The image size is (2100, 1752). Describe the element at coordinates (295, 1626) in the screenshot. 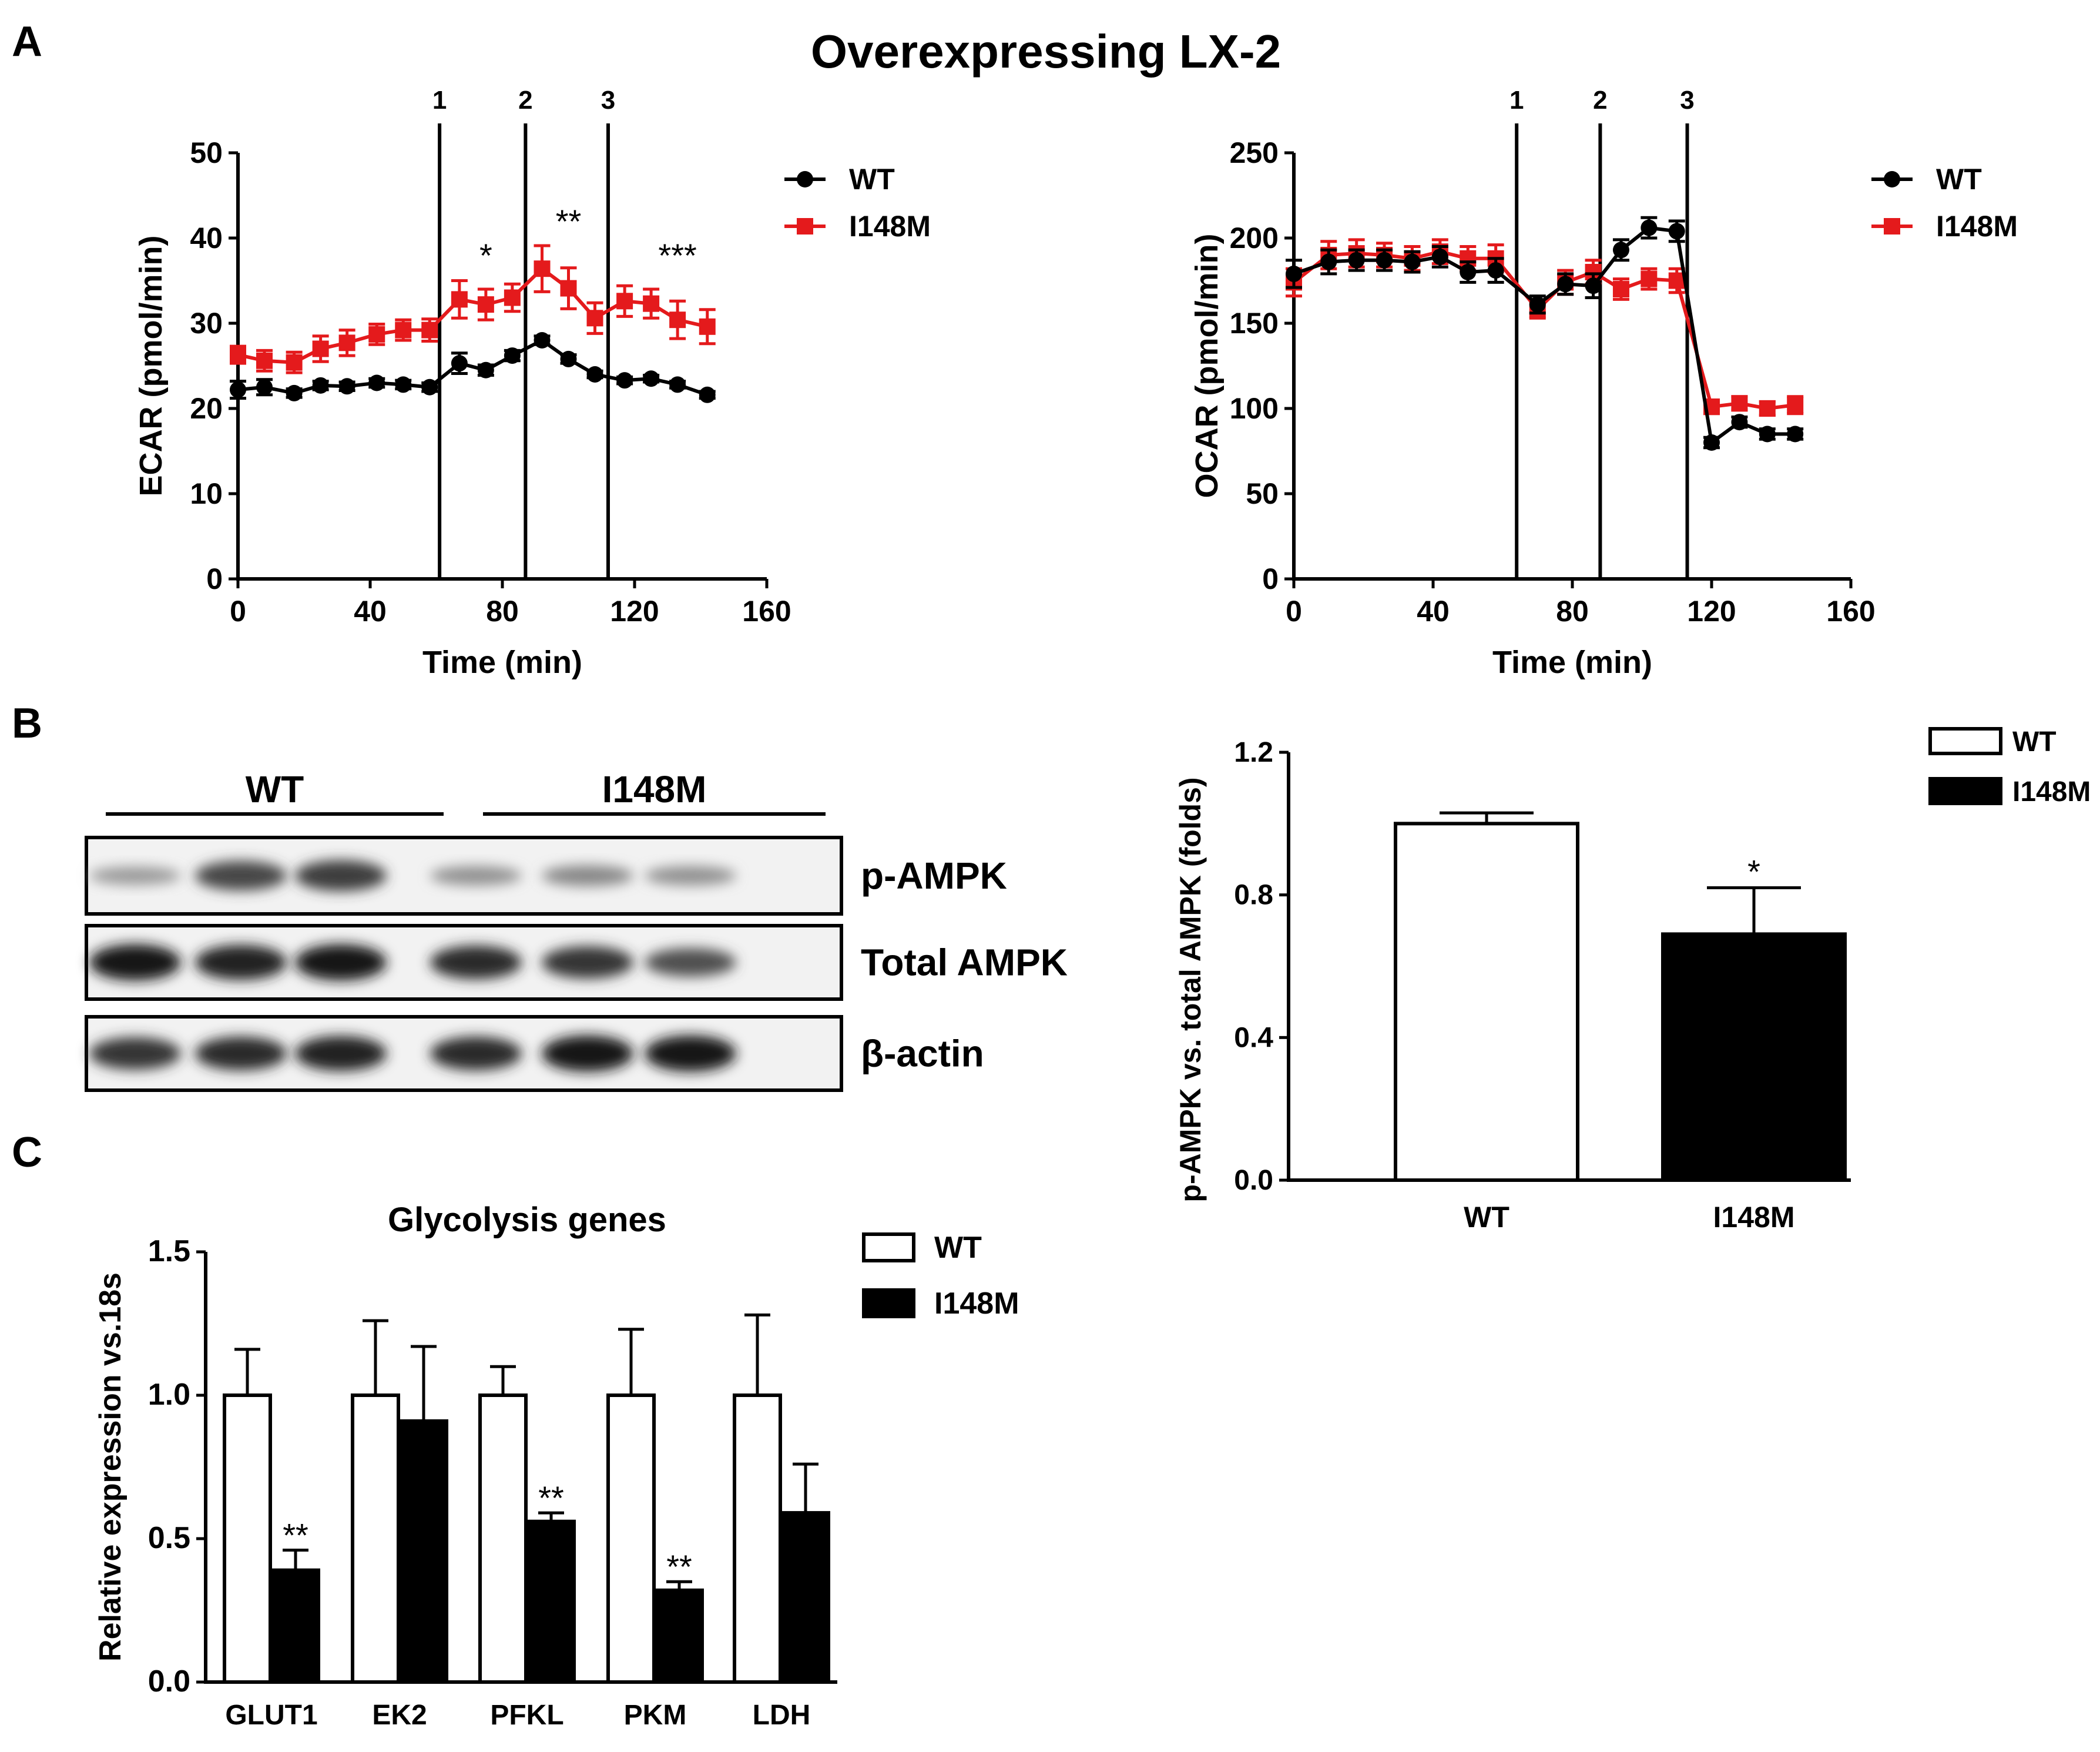

I see `bar-glut1-i148m` at that location.